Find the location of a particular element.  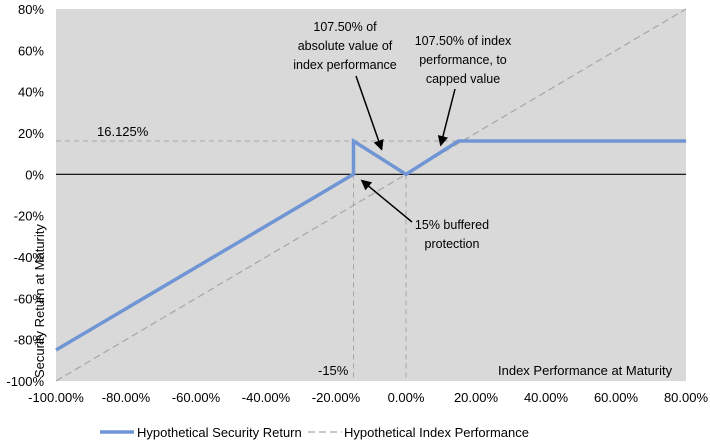

y-tick-label: -80% is located at coordinates (29, 340).